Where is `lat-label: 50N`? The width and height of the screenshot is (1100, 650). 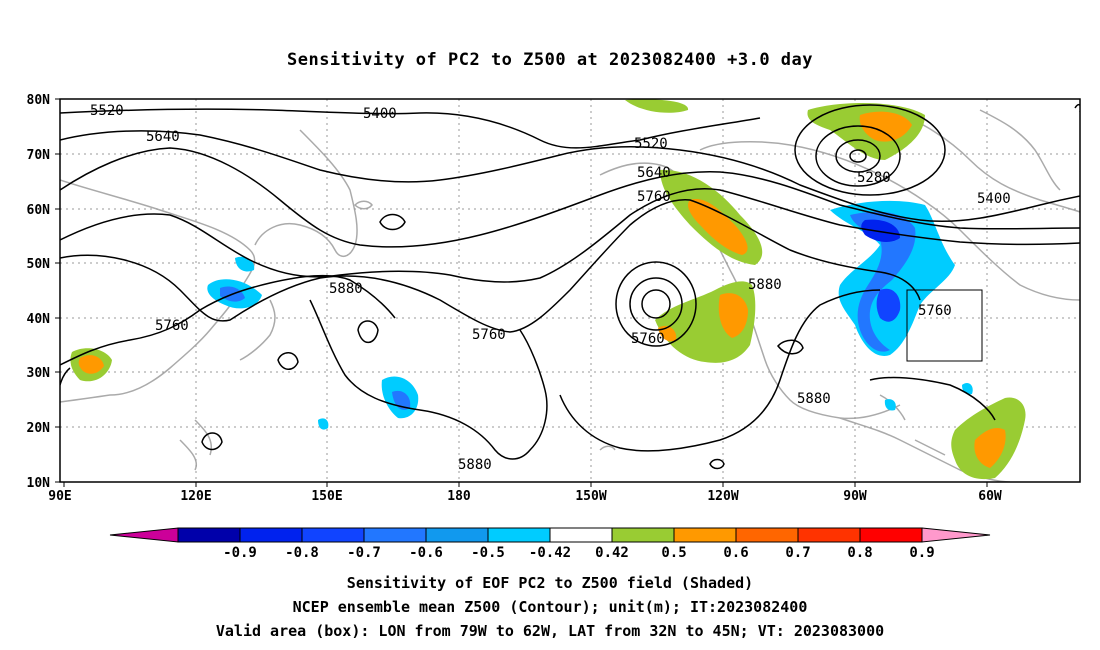 lat-label: 50N is located at coordinates (39, 264).